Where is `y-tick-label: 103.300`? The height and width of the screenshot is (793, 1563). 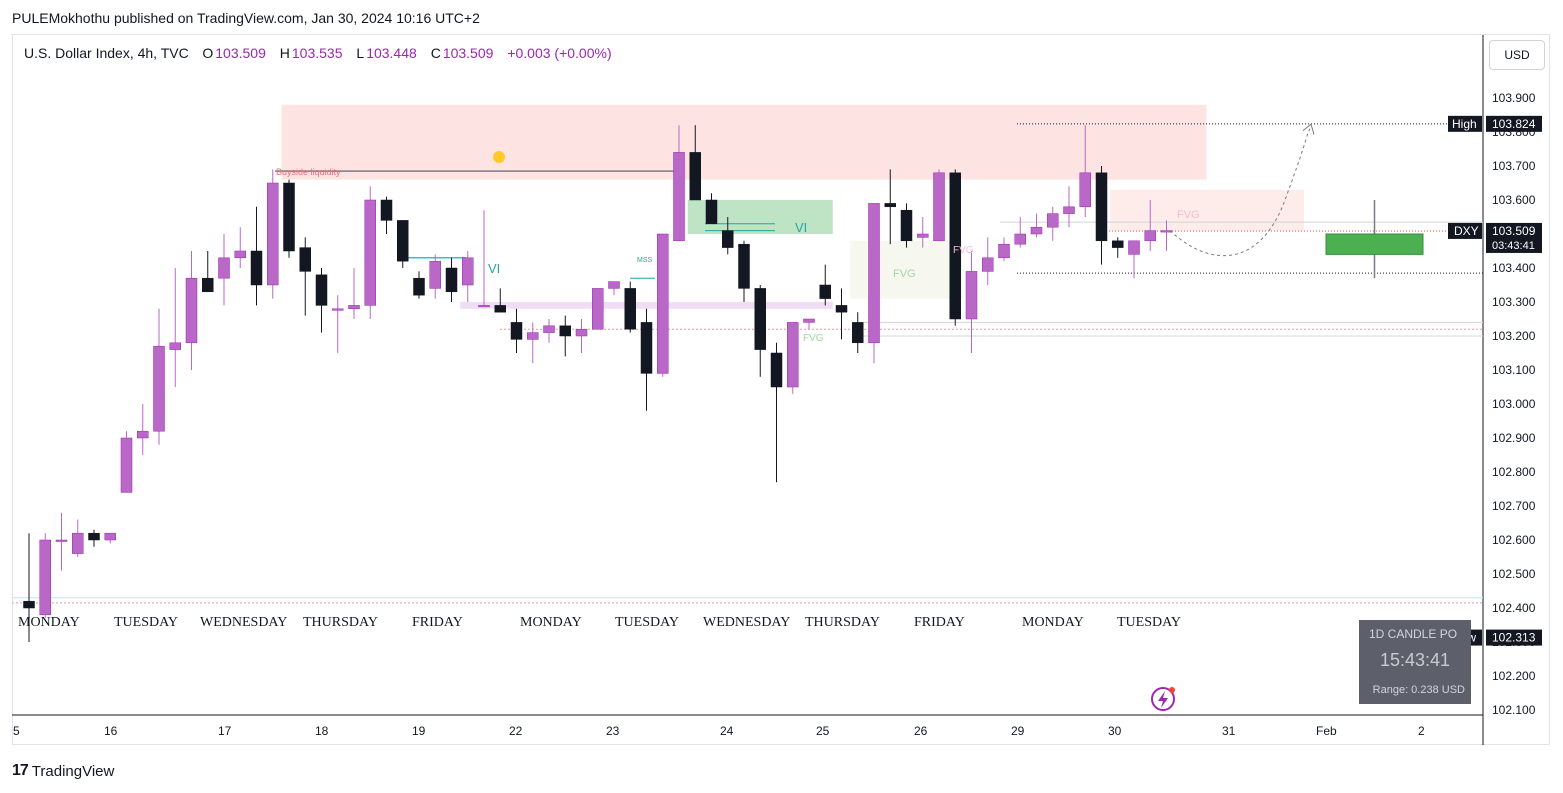
y-tick-label: 103.300 is located at coordinates (1514, 302).